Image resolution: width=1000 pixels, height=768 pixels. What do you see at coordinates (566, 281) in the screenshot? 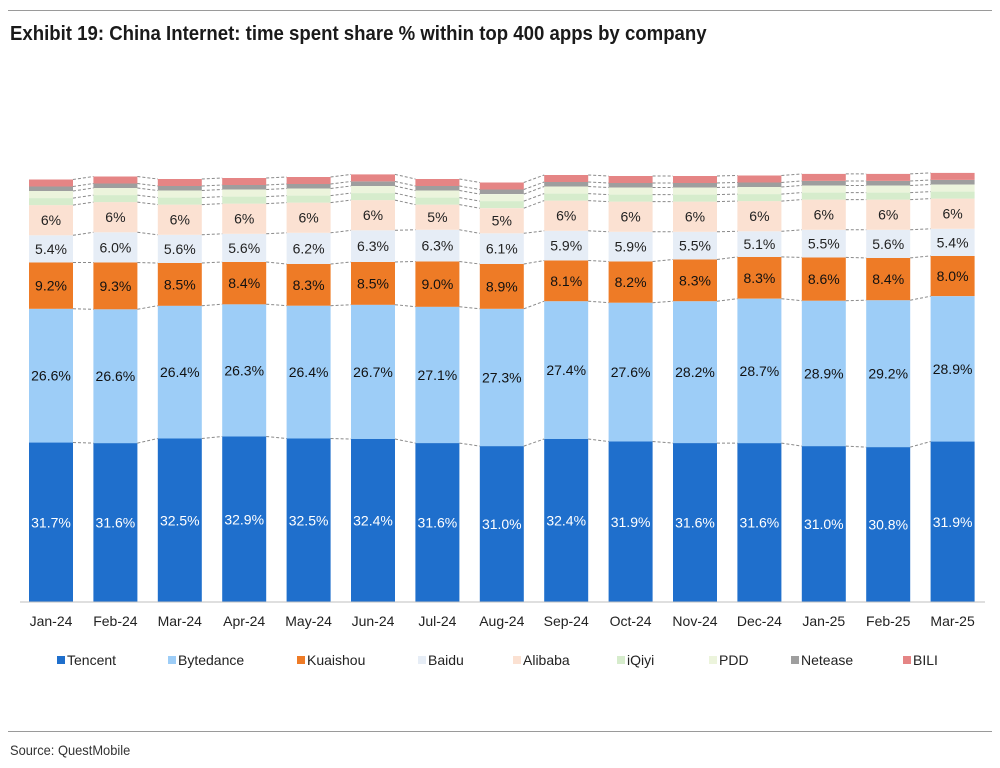
I see `data-label-kuaishou-sep-24: 8.1%` at bounding box center [566, 281].